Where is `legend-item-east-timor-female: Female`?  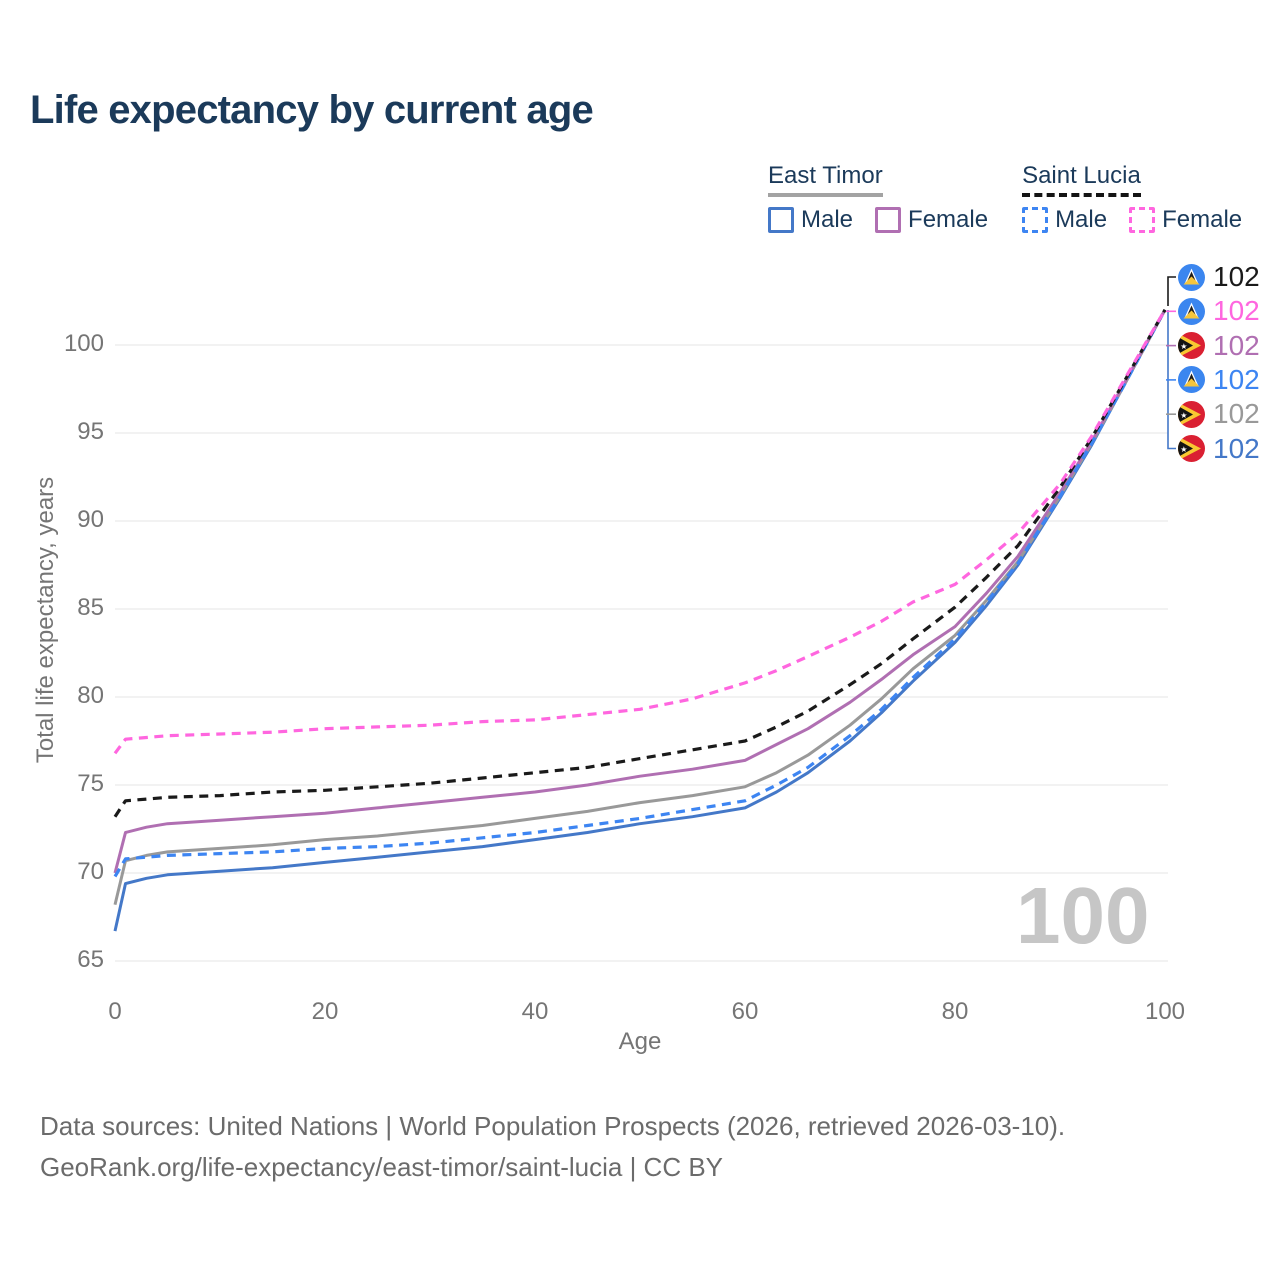 legend-item-east-timor-female: Female is located at coordinates (931, 220).